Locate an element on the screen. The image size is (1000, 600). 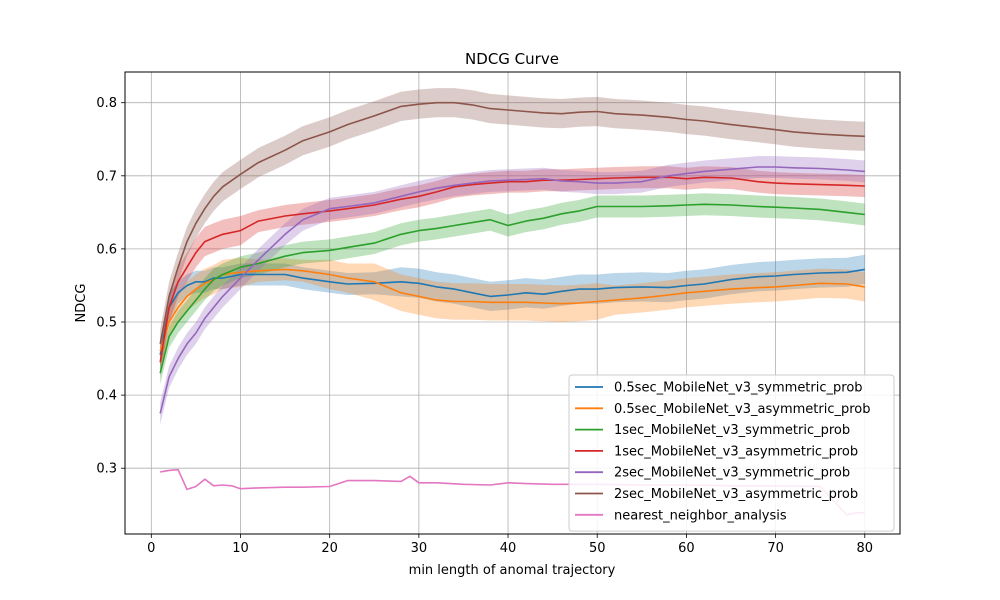
x-tick-label: 30 is located at coordinates (419, 548).